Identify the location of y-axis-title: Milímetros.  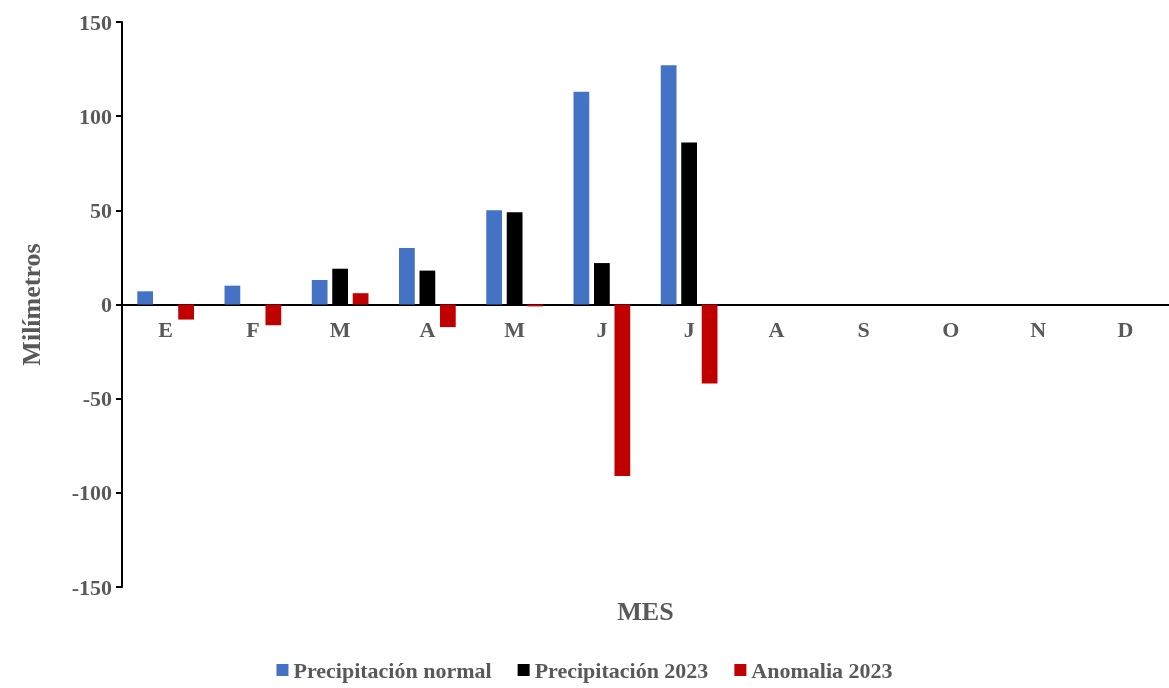
(31, 304).